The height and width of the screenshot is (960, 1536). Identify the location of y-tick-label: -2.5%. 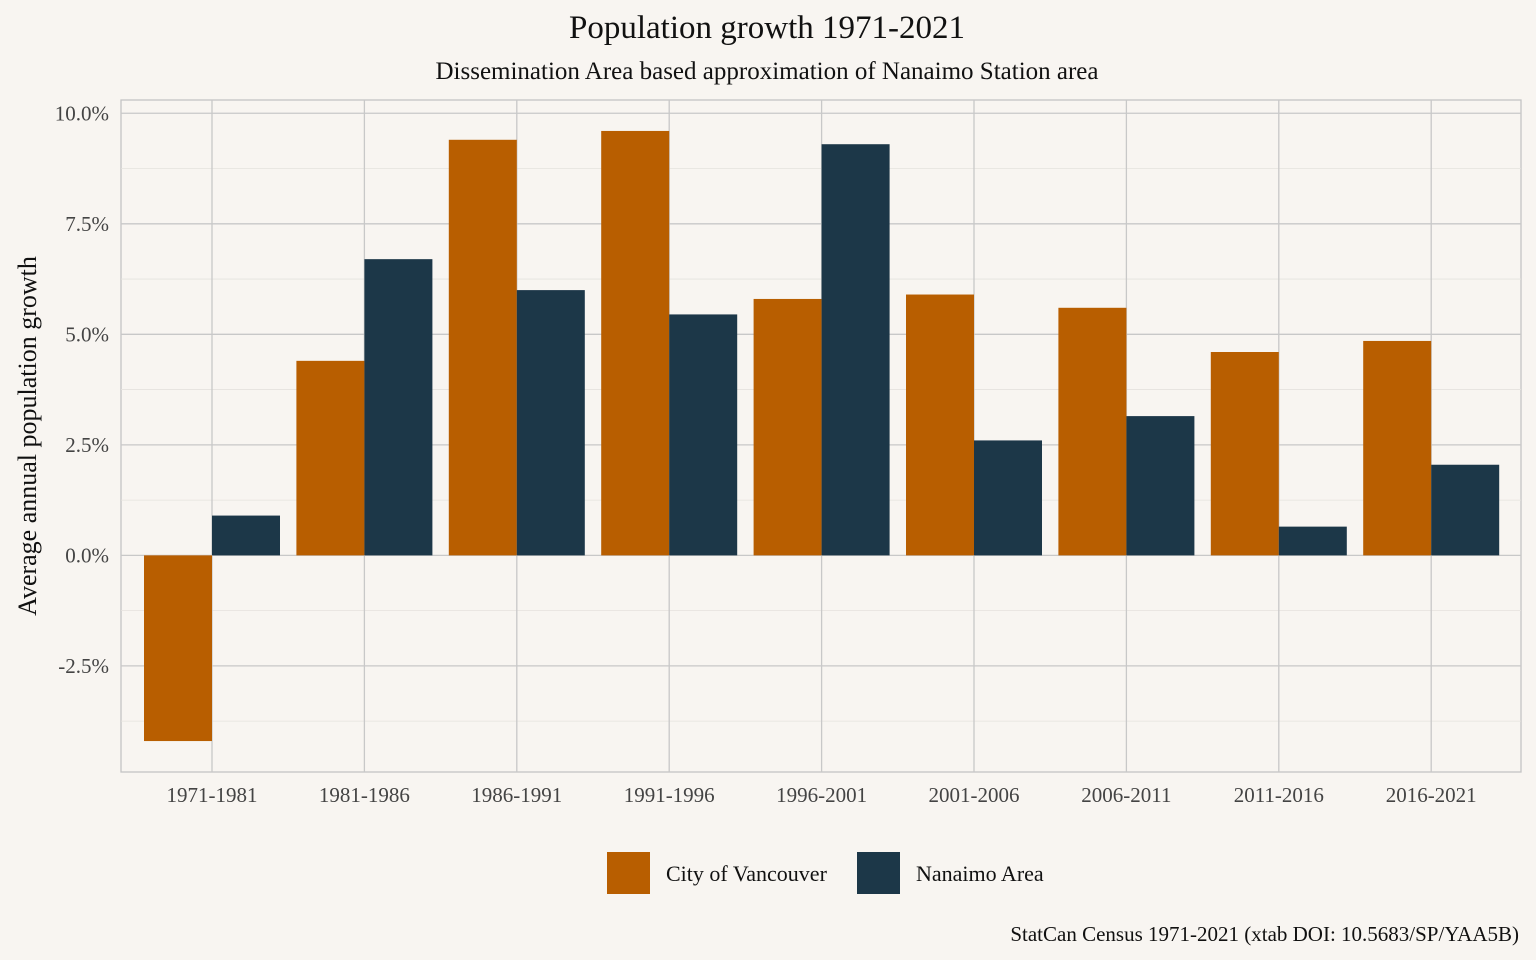
(83, 666).